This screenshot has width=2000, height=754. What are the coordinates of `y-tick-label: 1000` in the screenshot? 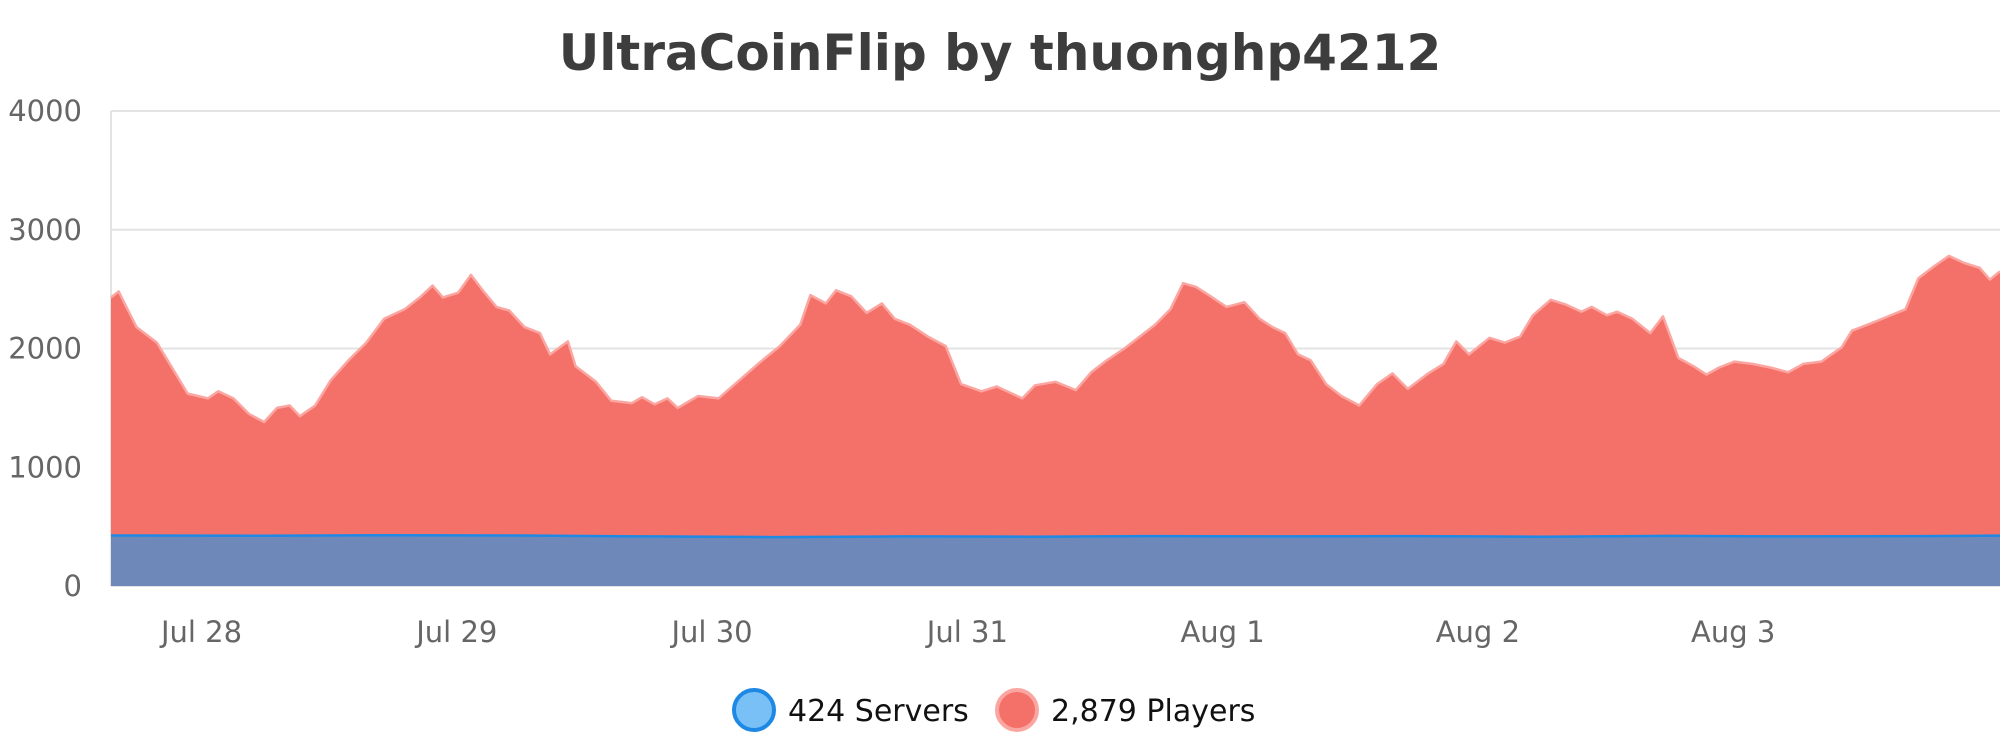 It's located at (45, 467).